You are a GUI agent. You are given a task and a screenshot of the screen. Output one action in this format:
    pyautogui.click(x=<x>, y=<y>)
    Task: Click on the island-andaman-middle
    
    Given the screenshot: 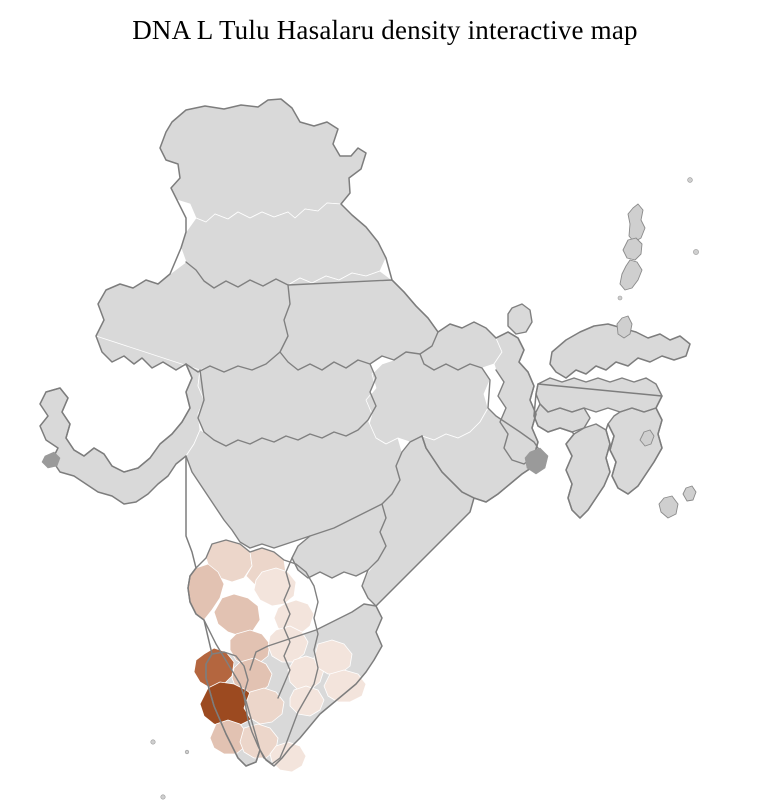 What is the action you would take?
    pyautogui.click(x=632, y=249)
    